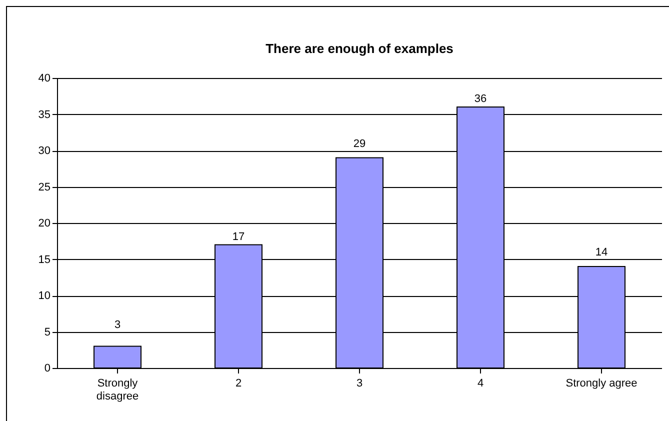 Image resolution: width=669 pixels, height=421 pixels. What do you see at coordinates (238, 384) in the screenshot?
I see `x-tick-label: 2` at bounding box center [238, 384].